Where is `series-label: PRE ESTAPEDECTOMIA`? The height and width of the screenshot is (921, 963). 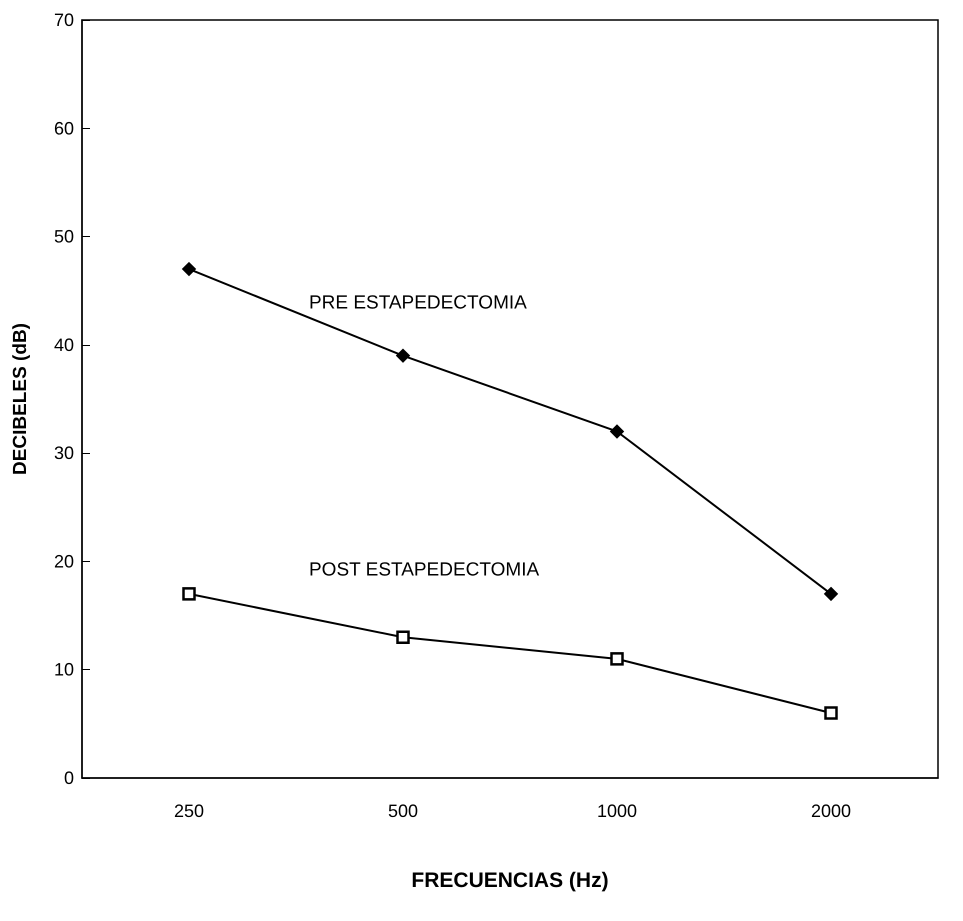
series-label: PRE ESTAPEDECTOMIA is located at coordinates (418, 303).